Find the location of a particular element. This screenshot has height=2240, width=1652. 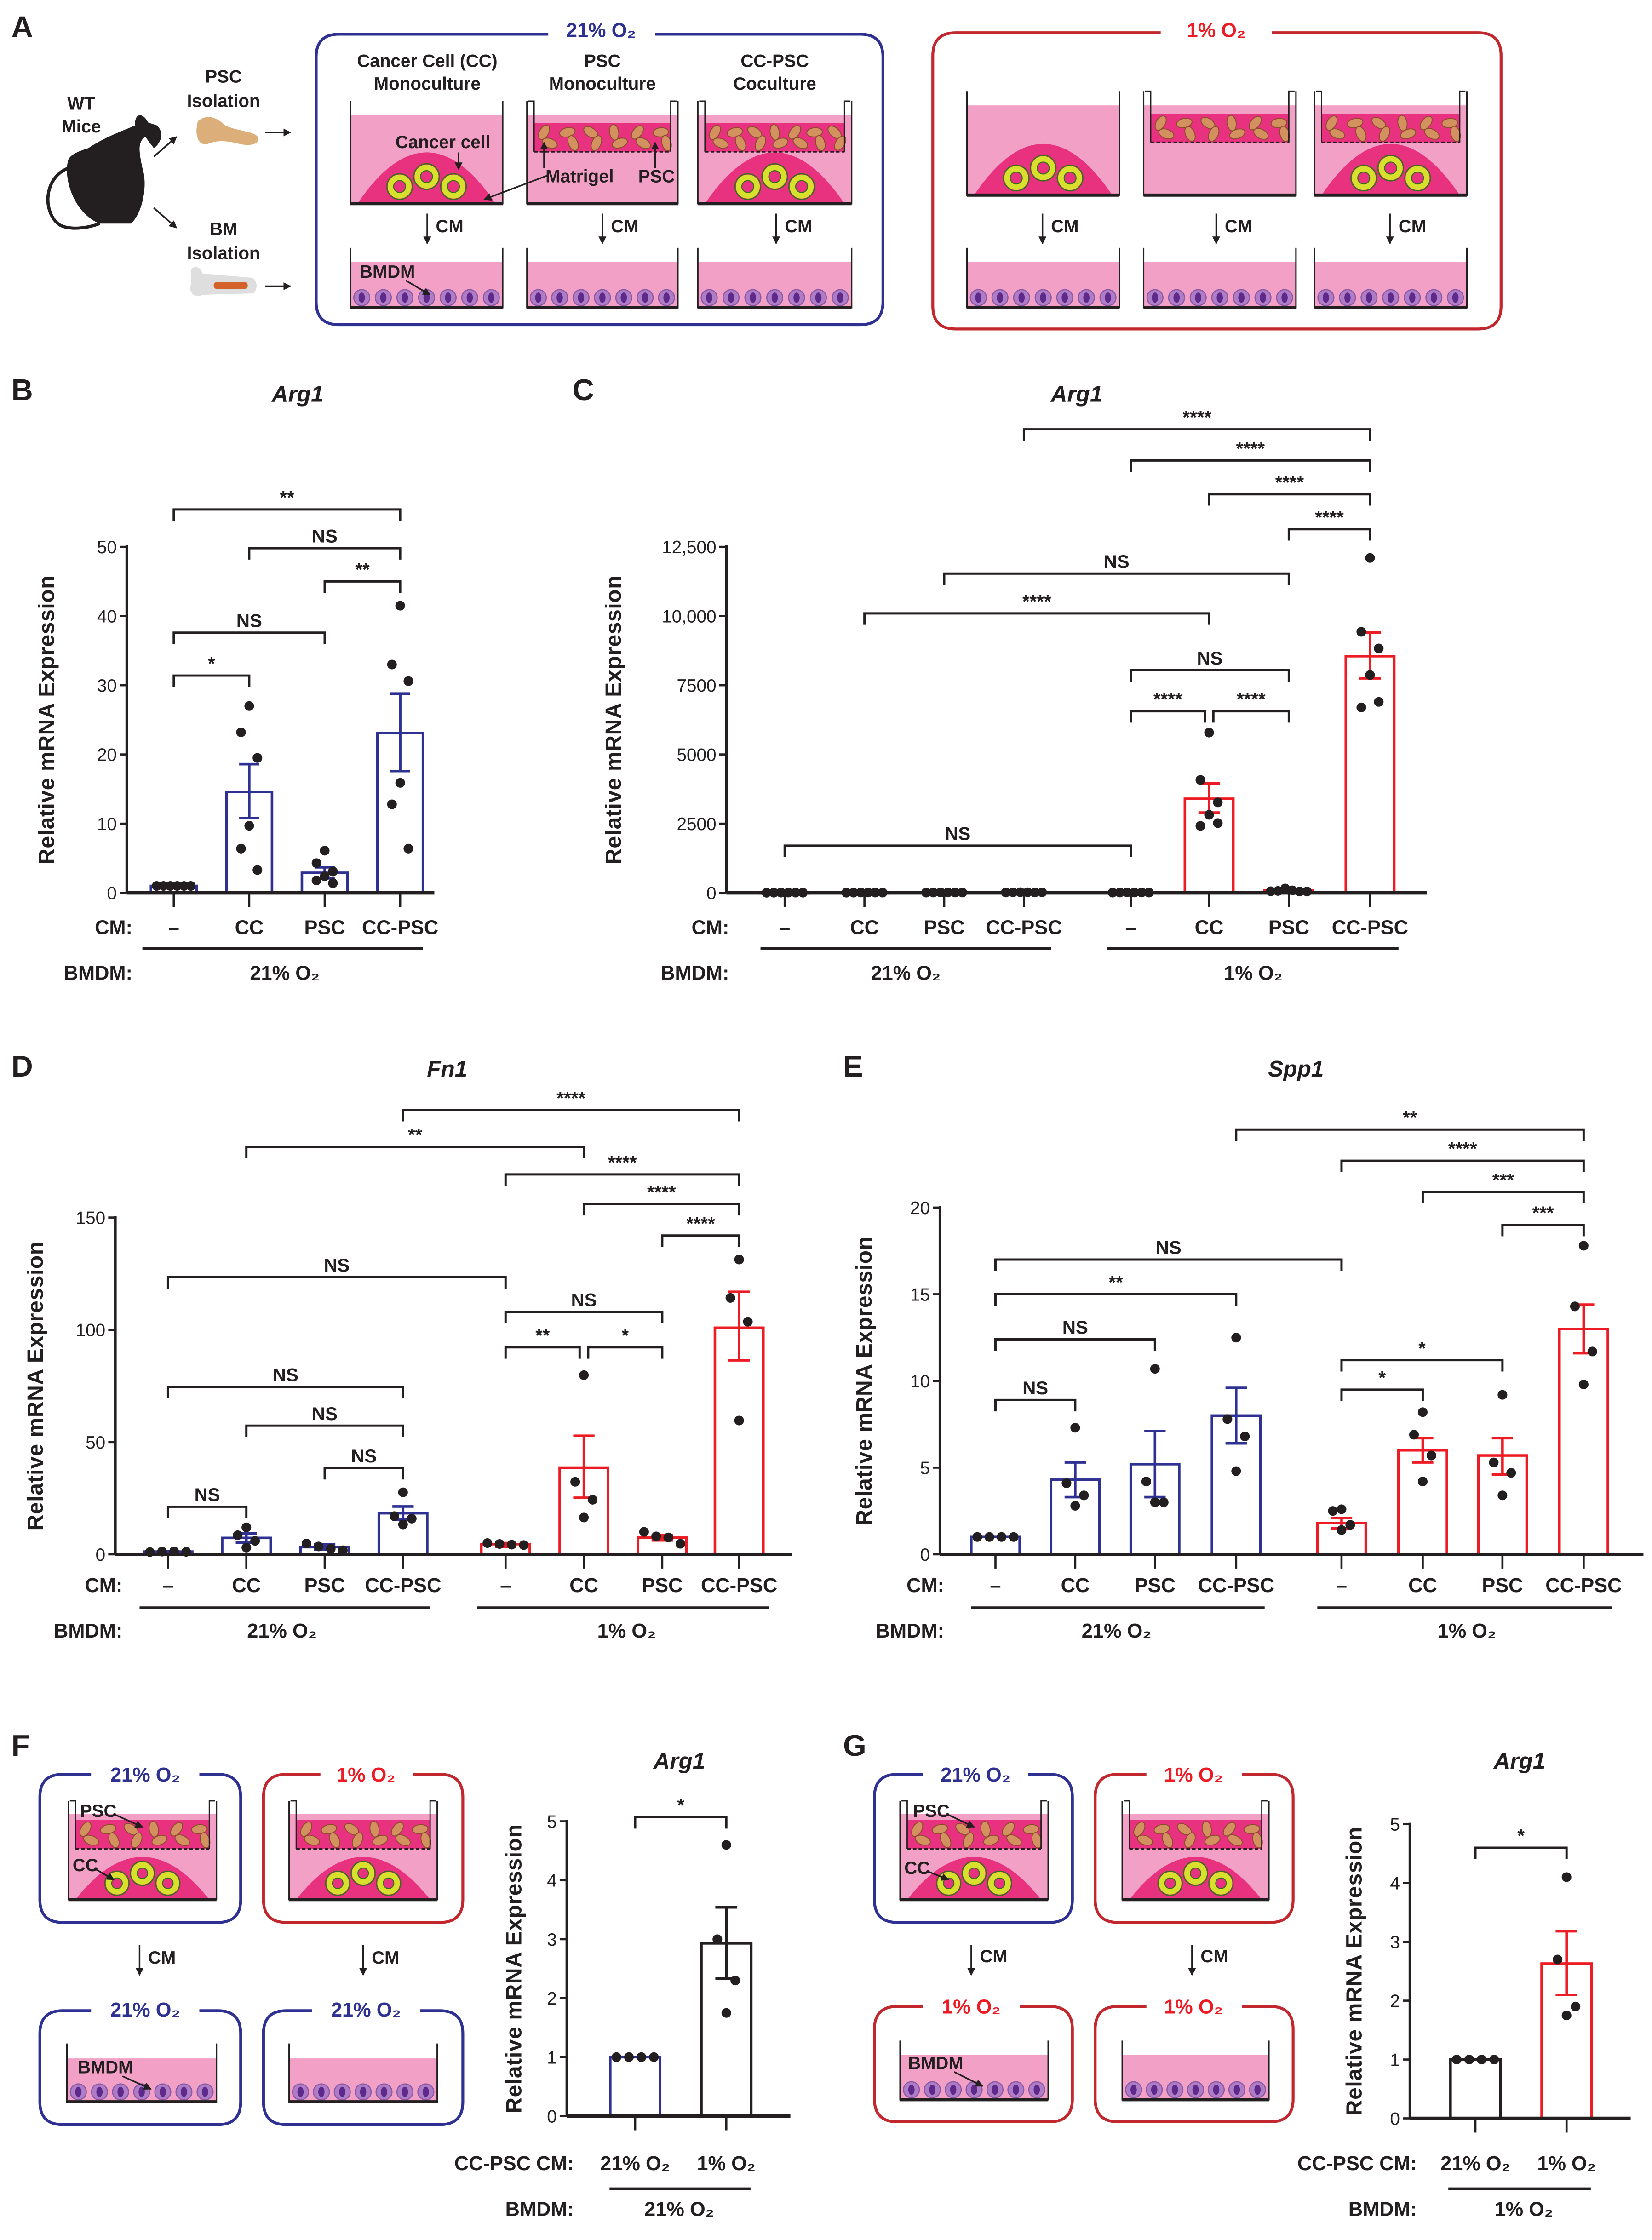

cm-label: CM is located at coordinates (1412, 226).